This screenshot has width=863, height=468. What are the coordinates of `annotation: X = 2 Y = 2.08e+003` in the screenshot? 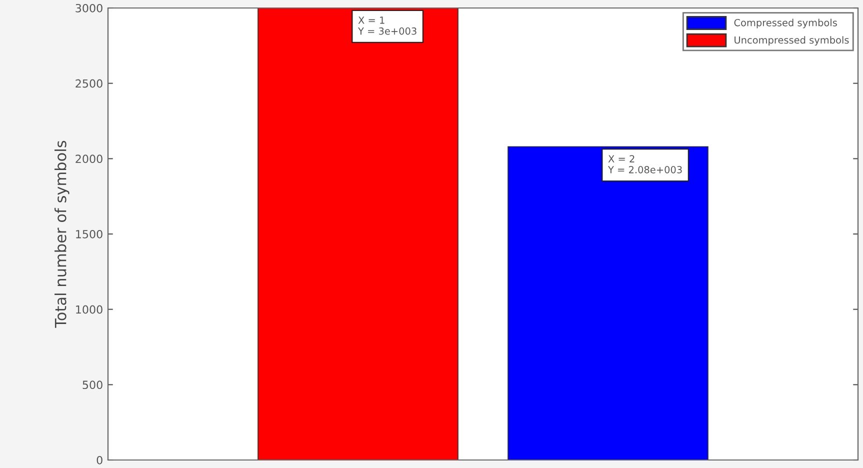 It's located at (645, 164).